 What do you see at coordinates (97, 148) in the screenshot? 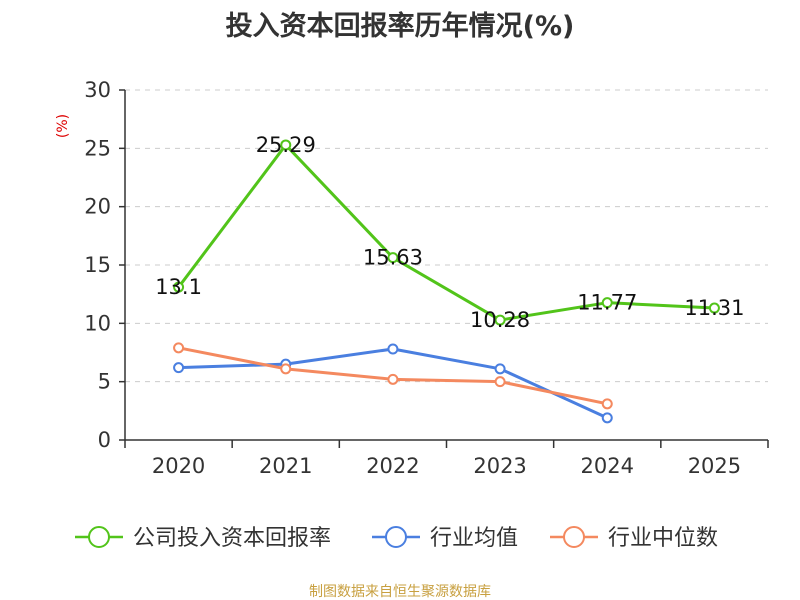
I see `y-tick-label: 25` at bounding box center [97, 148].